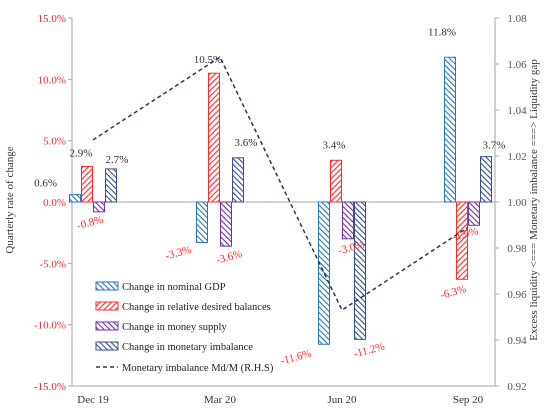 This screenshot has height=420, width=546. What do you see at coordinates (187, 347) in the screenshot?
I see `legend-label: Change in monetary imbalance` at bounding box center [187, 347].